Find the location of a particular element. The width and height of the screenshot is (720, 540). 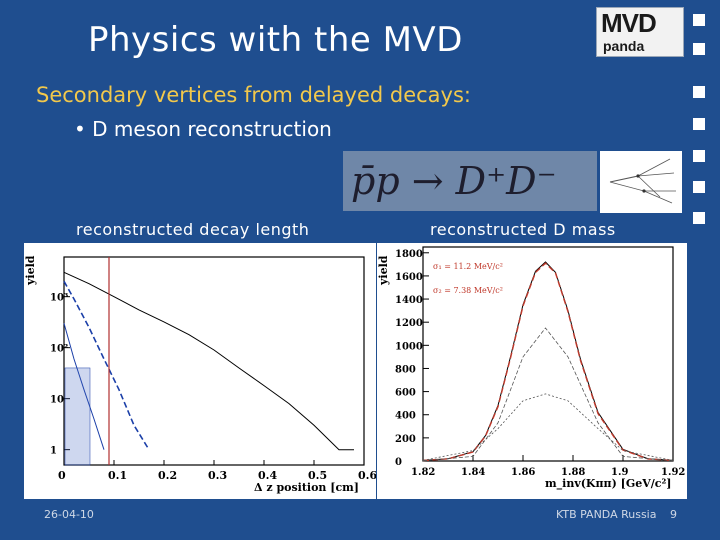

right-plot-label: reconstructed D mass is located at coordinates (523, 229).